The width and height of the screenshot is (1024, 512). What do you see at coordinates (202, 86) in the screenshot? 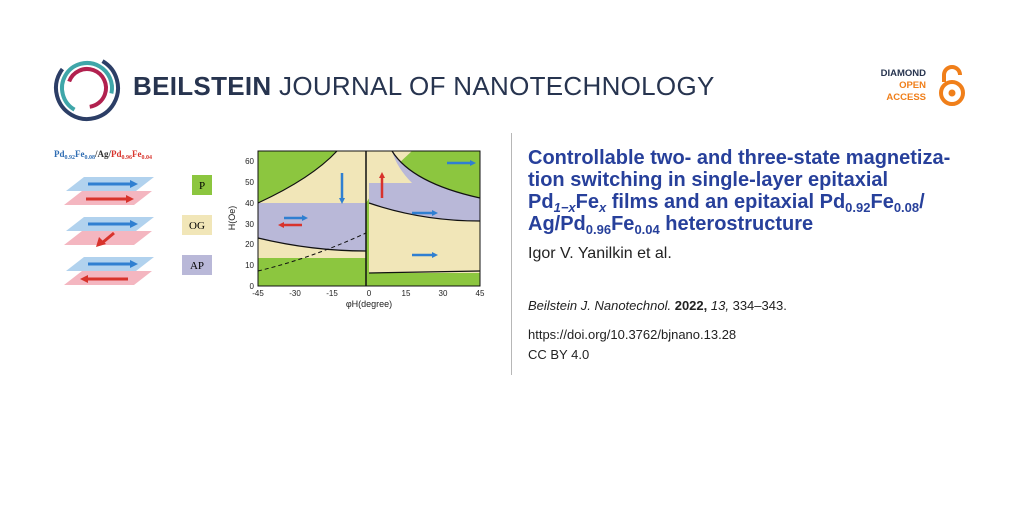
I see `brand-bold: BEILSTEIN` at bounding box center [202, 86].